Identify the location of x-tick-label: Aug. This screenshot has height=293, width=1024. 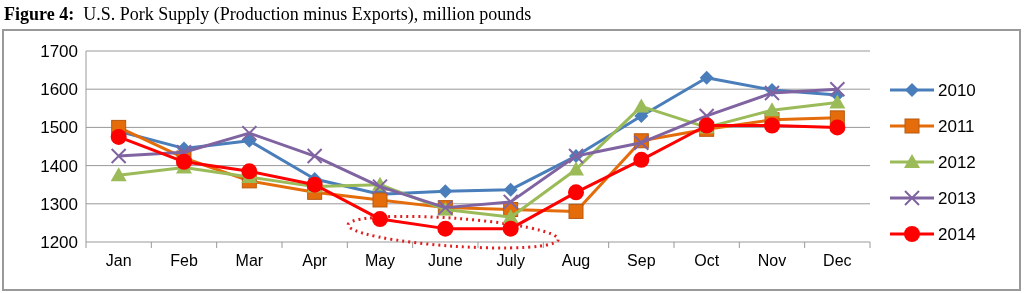
(576, 260).